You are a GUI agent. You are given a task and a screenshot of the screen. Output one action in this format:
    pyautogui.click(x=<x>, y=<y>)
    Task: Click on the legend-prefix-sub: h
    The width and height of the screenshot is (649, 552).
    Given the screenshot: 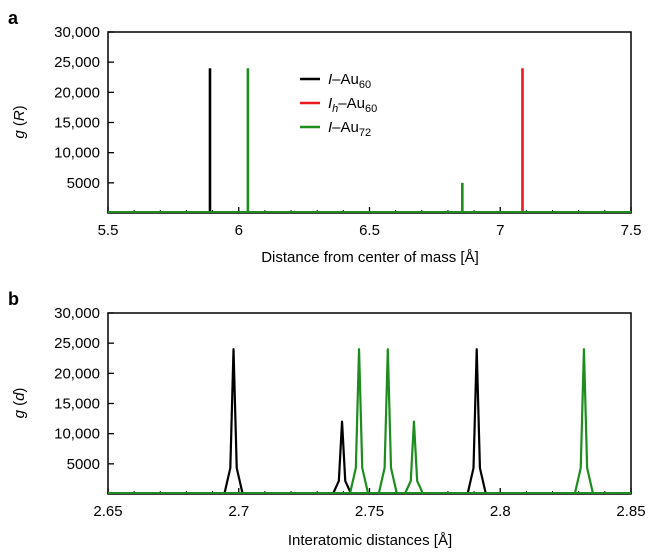 What is the action you would take?
    pyautogui.click(x=335, y=109)
    